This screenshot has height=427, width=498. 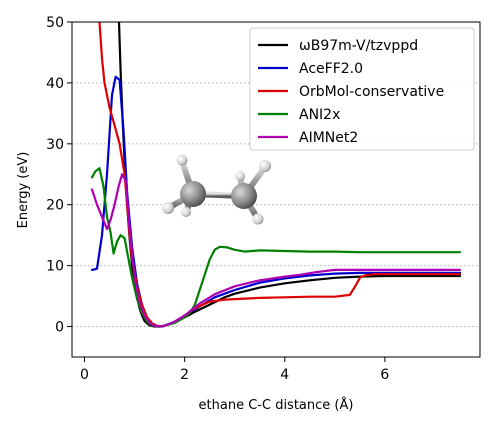 What do you see at coordinates (59, 328) in the screenshot?
I see `y-tick-label: 0` at bounding box center [59, 328].